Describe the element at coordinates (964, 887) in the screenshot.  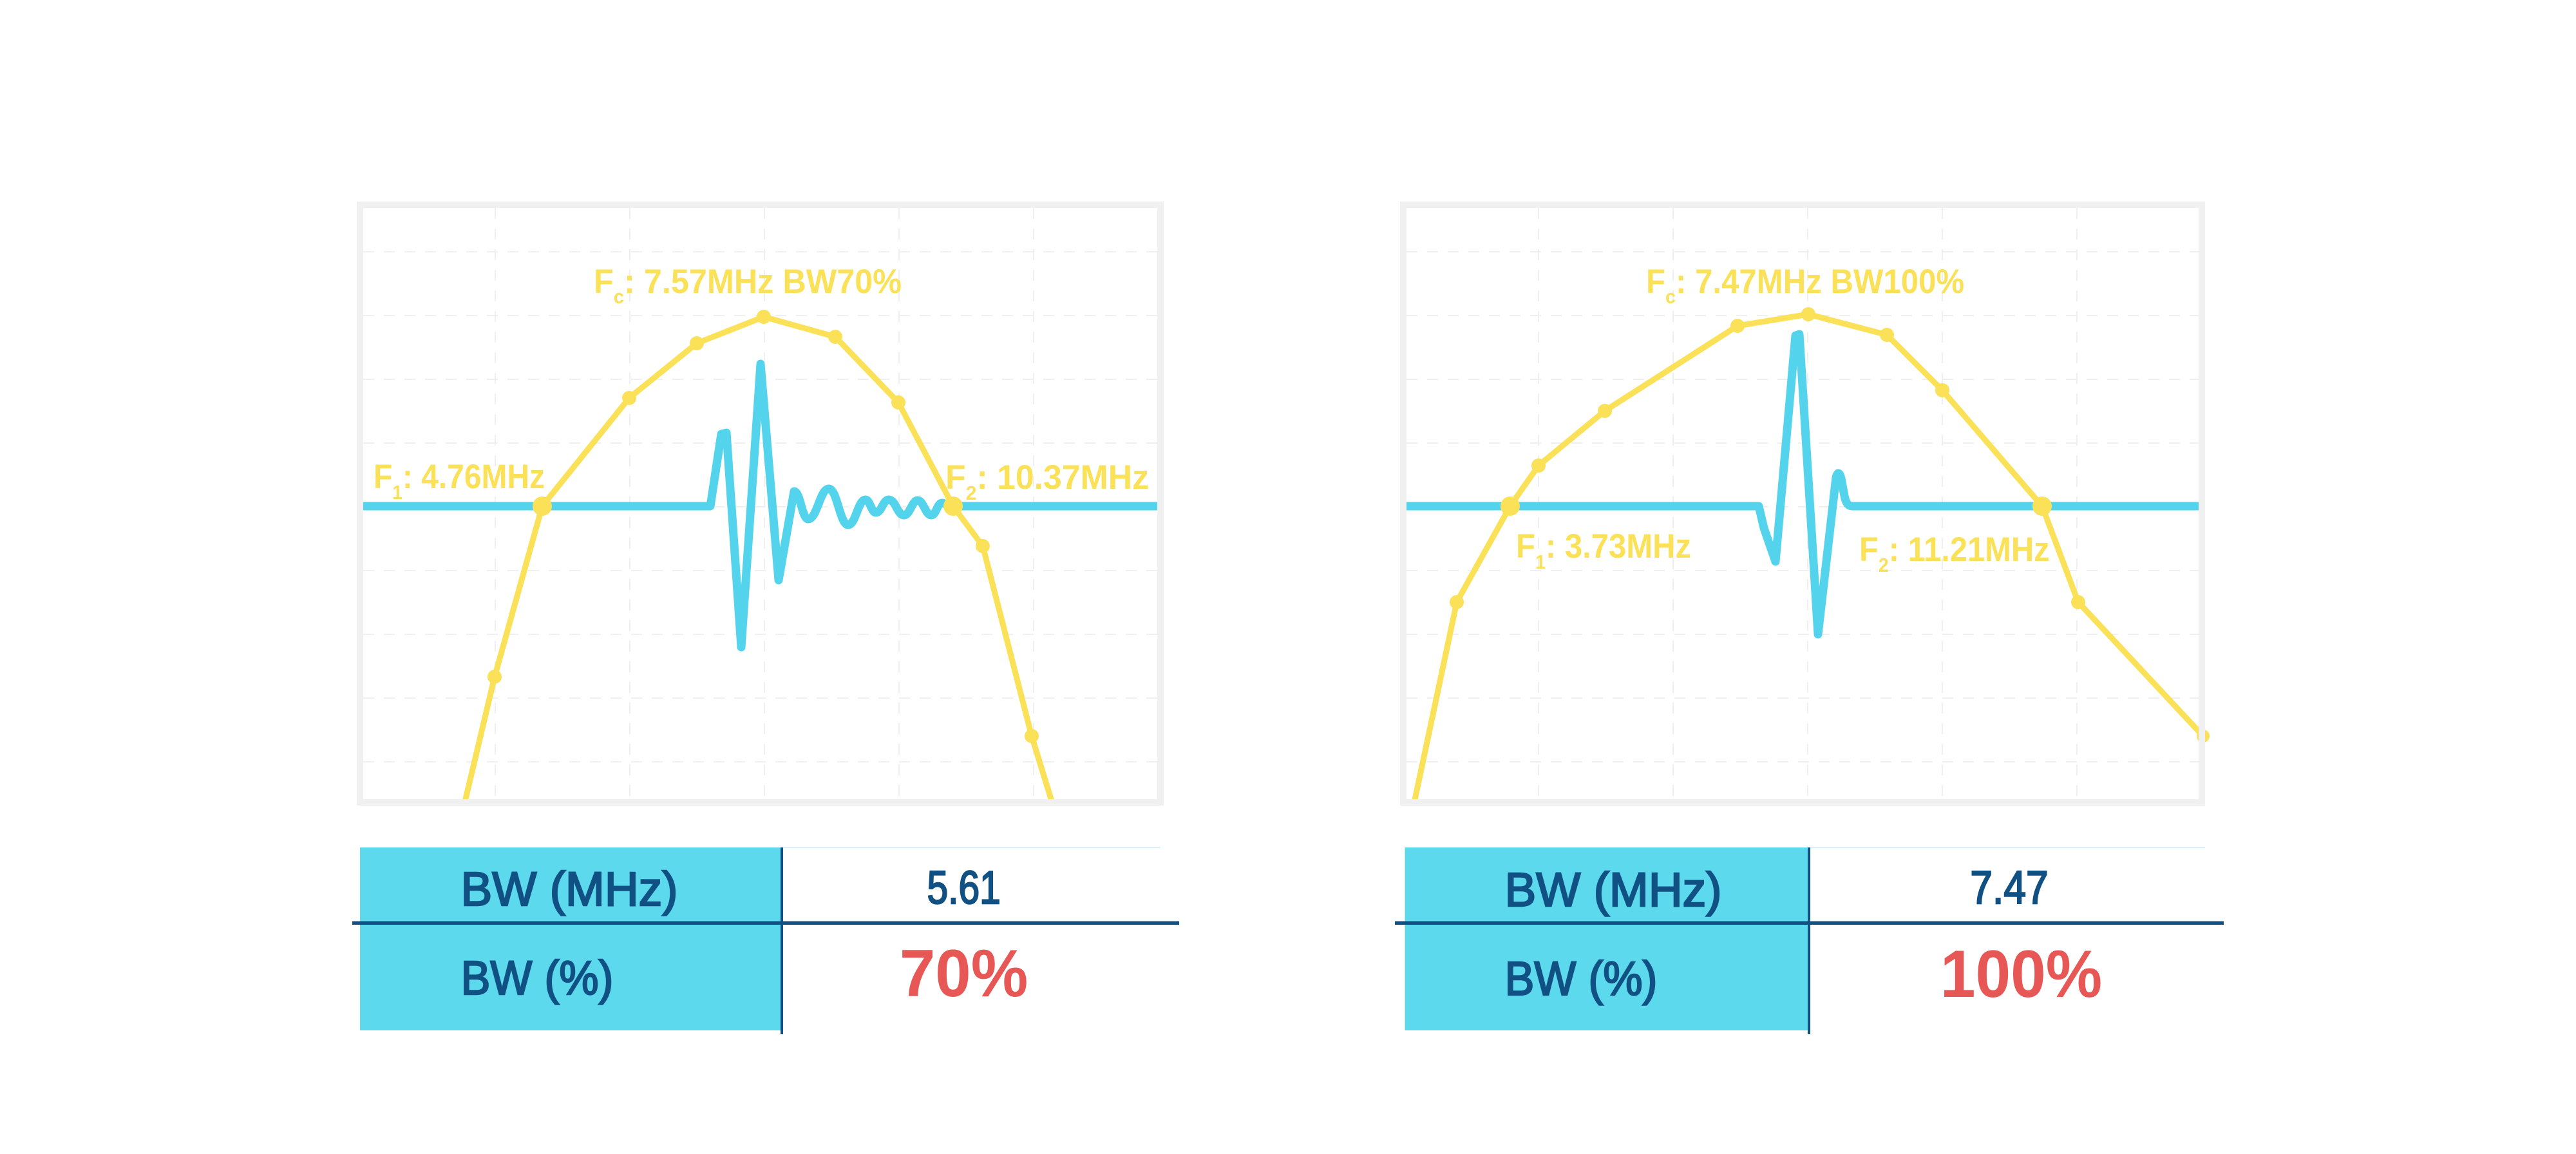
I see `svg-text: 5.61` at that location.